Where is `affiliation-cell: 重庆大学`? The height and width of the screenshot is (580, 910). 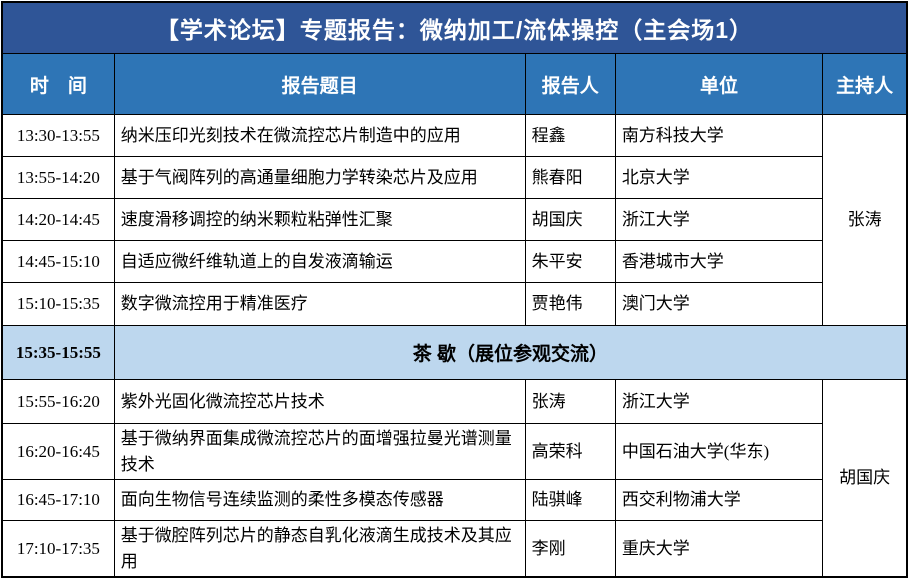
affiliation-cell: 重庆大学 is located at coordinates (719, 549).